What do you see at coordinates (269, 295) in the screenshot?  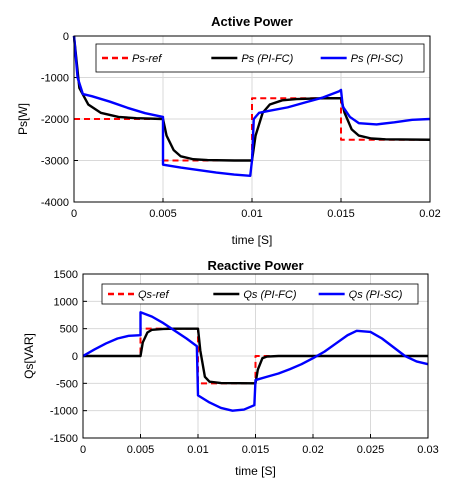 I see `legend-label: Qs (PI-FC)` at bounding box center [269, 295].